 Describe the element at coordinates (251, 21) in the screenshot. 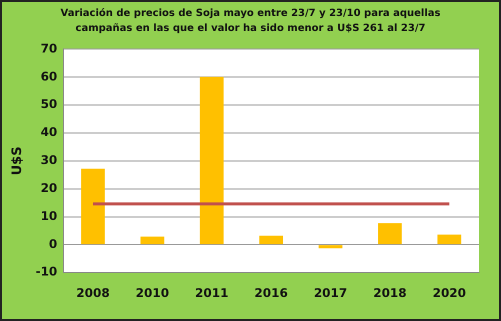

I see `chart-title: Variación de precios de Soja mayo entre 23/7 y 23/10 para aquellas campañas en las que el valor ha sido menor a U$S 261 al 23/7` at that location.